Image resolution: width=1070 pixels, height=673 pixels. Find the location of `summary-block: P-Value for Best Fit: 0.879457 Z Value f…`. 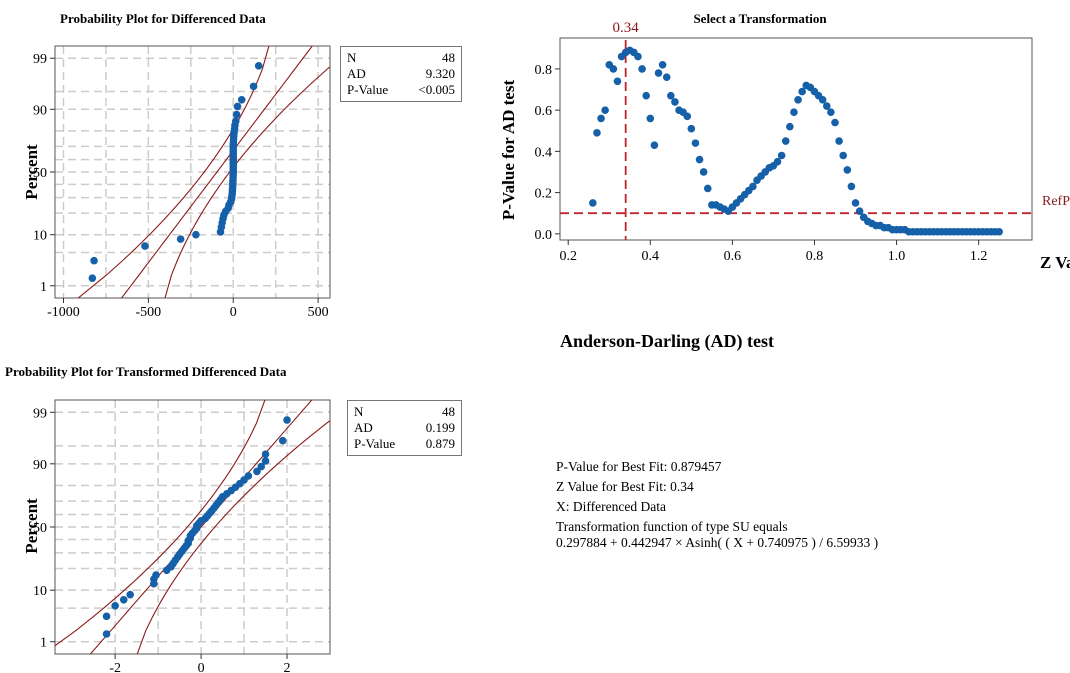

summary-block: P-Value for Best Fit: 0.879457 Z Value f… is located at coordinates (717, 505).